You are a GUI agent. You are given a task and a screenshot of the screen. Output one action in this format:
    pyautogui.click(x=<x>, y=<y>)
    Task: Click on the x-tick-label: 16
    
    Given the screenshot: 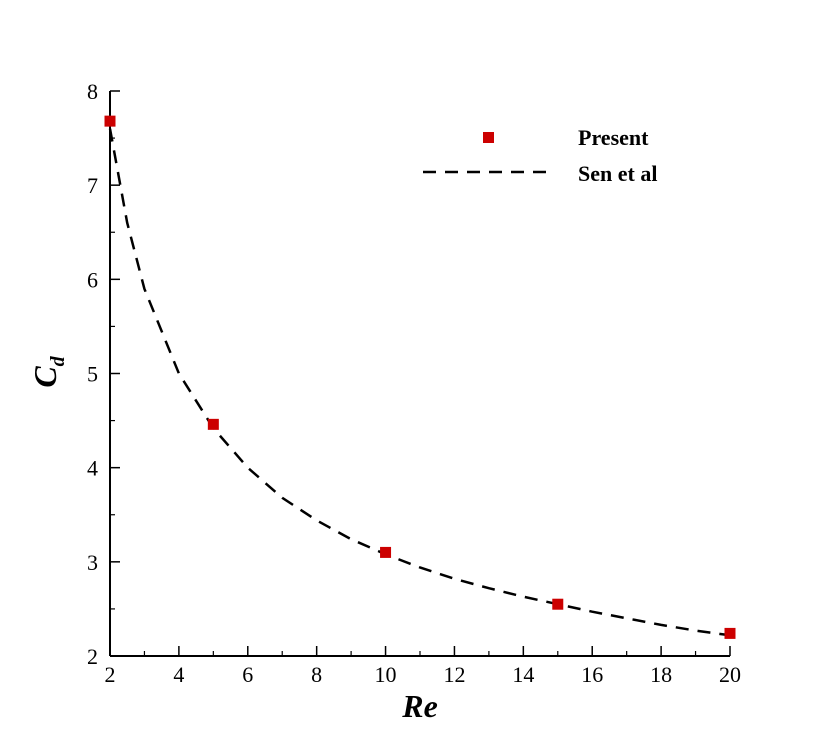 What is the action you would take?
    pyautogui.click(x=592, y=674)
    